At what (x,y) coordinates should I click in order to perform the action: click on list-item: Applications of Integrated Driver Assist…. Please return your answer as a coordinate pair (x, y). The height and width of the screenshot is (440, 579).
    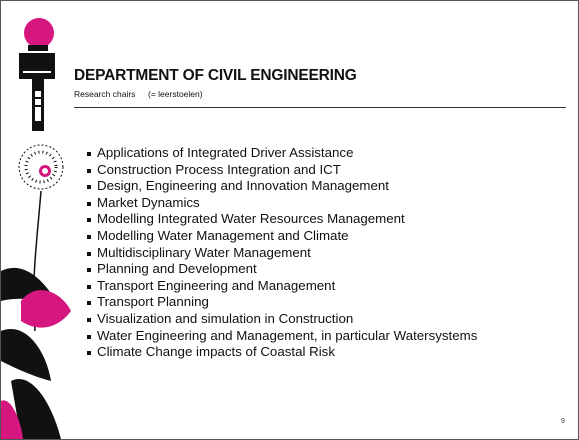
    Looking at the image, I should click on (282, 153).